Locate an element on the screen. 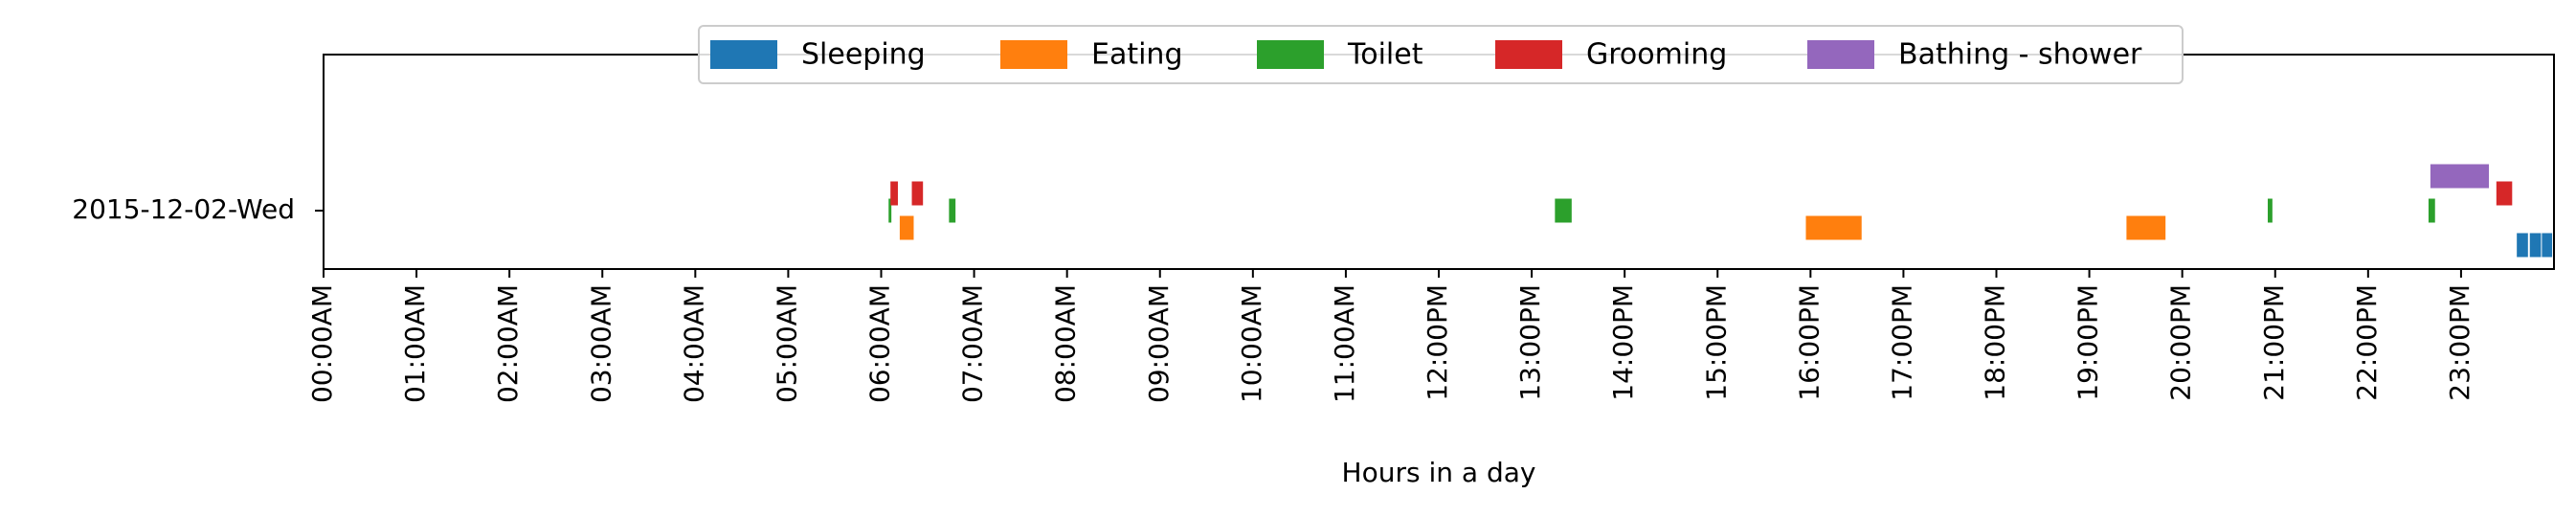 Image resolution: width=2576 pixels, height=517 pixels. legend-label: Bathing - shower is located at coordinates (2020, 55).